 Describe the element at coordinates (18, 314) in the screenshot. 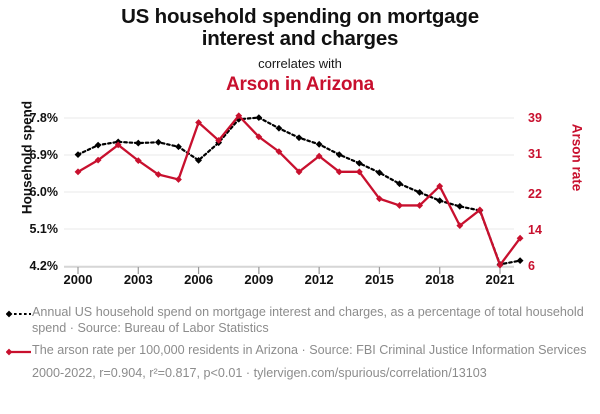

I see `legend-marker-dotted-black-icon` at that location.